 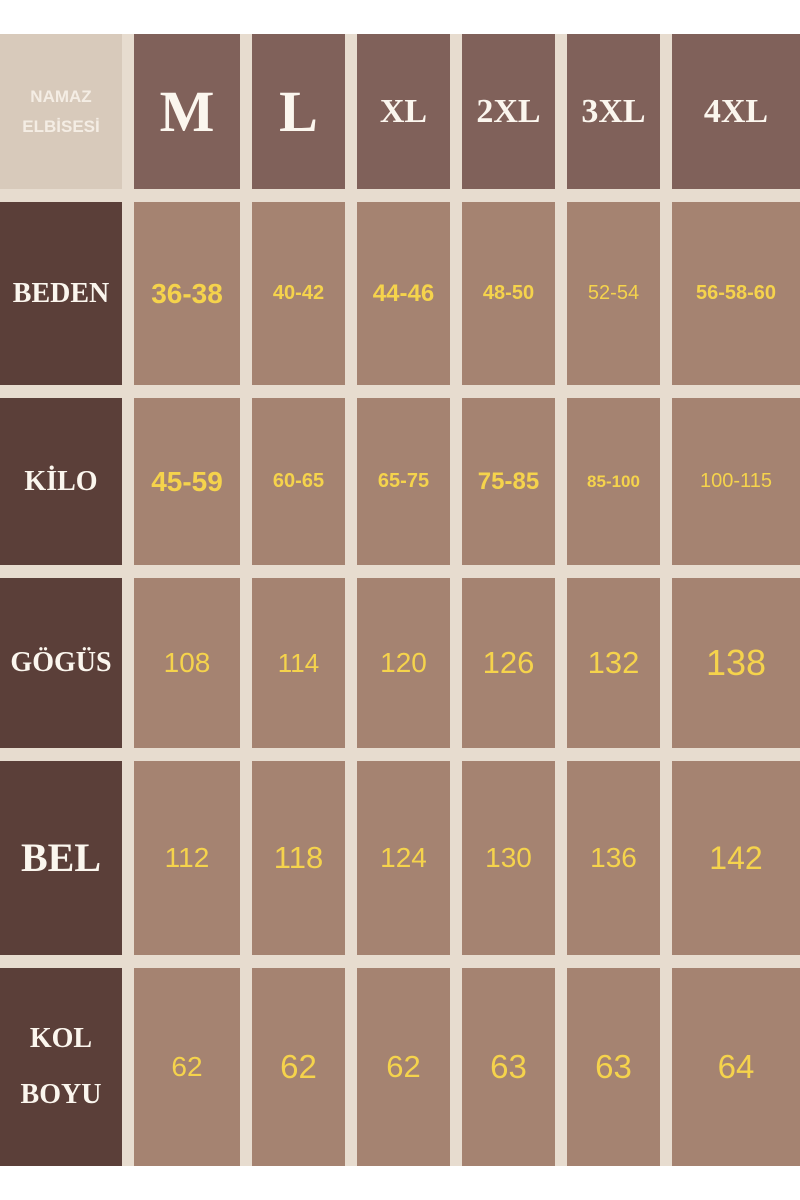 What do you see at coordinates (61, 858) in the screenshot?
I see `row-header-bel: BEL` at bounding box center [61, 858].